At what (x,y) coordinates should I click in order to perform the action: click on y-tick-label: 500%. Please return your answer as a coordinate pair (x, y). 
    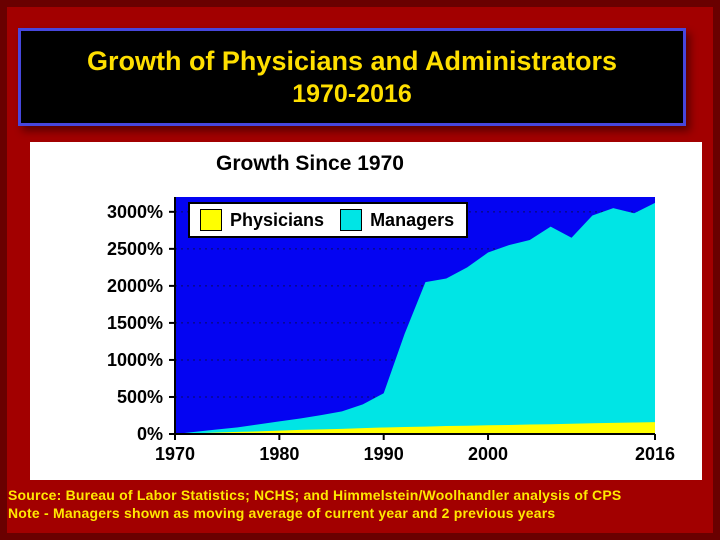
    Looking at the image, I should click on (139, 396).